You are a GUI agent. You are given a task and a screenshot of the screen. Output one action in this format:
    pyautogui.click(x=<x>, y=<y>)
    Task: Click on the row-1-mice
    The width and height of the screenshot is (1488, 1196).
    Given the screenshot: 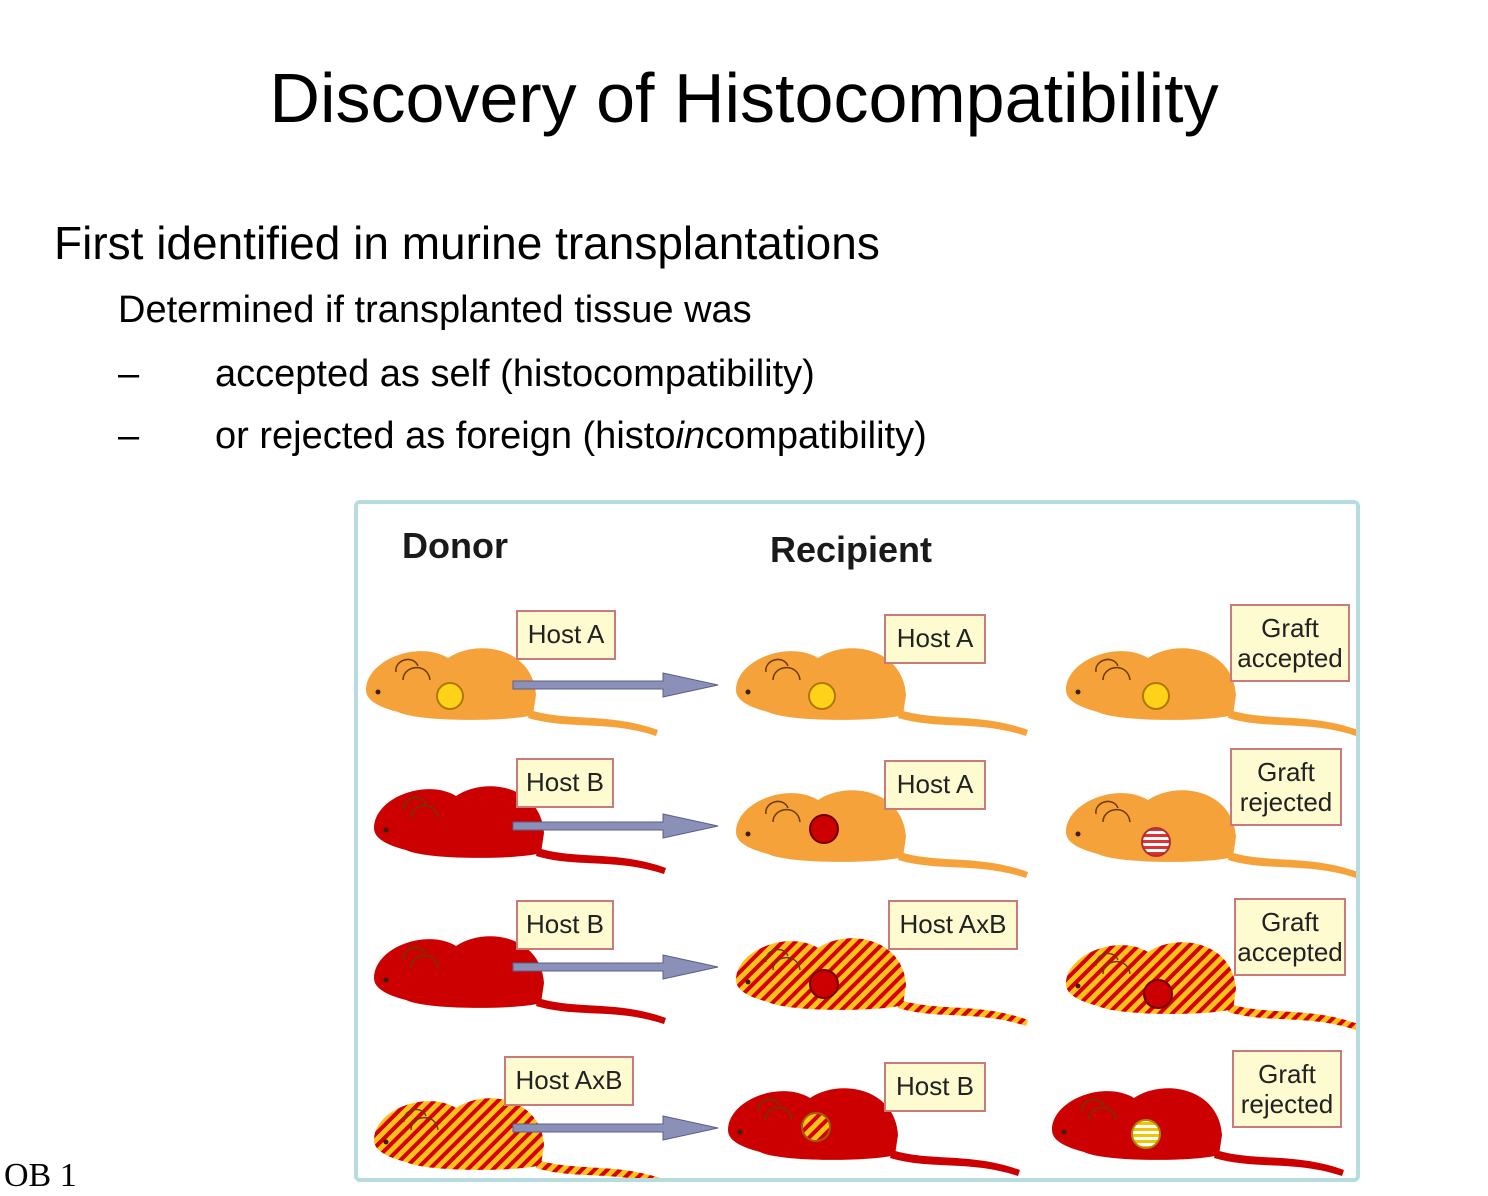 What is the action you would take?
    pyautogui.click(x=860, y=692)
    